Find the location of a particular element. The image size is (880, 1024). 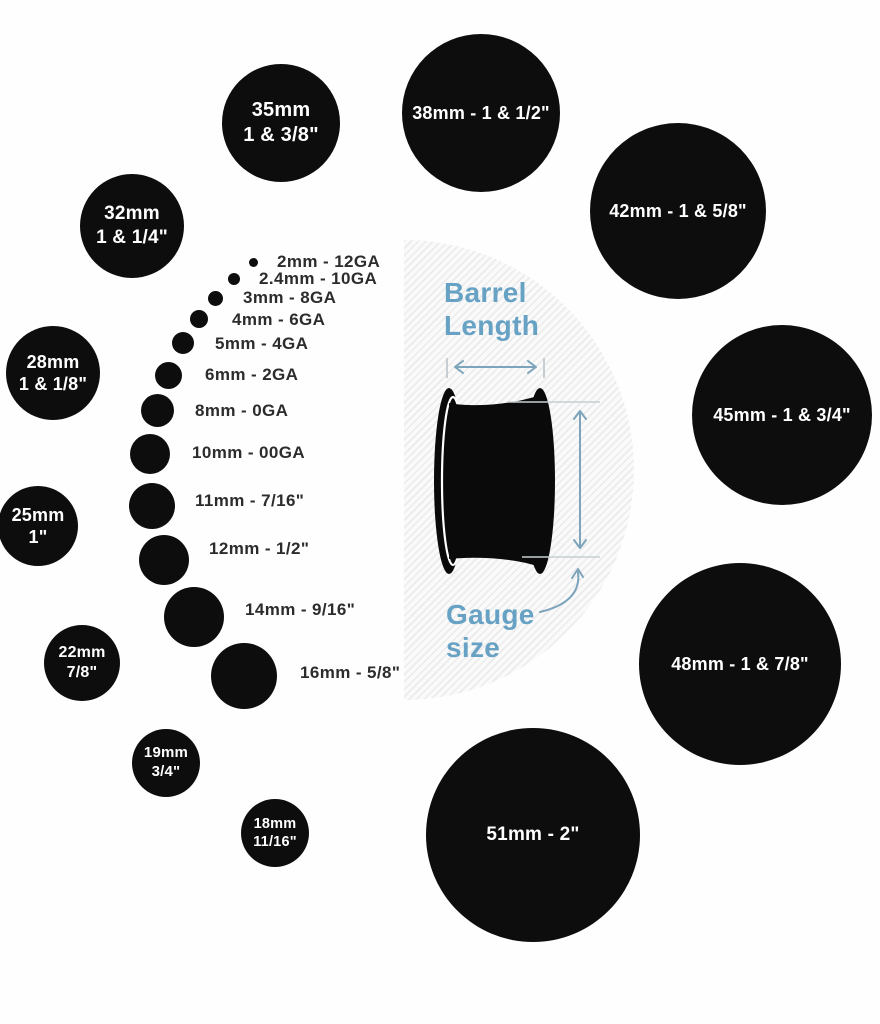

size-circle-35mm: 35mm 1 & 3/8" is located at coordinates (281, 123).